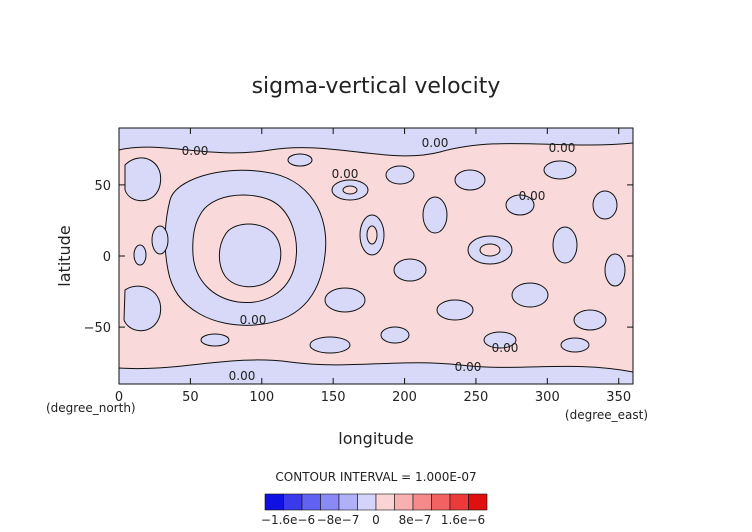 The image size is (752, 532). What do you see at coordinates (288, 520) in the screenshot?
I see `colorbar-tick-label: −1.6e−6` at bounding box center [288, 520].